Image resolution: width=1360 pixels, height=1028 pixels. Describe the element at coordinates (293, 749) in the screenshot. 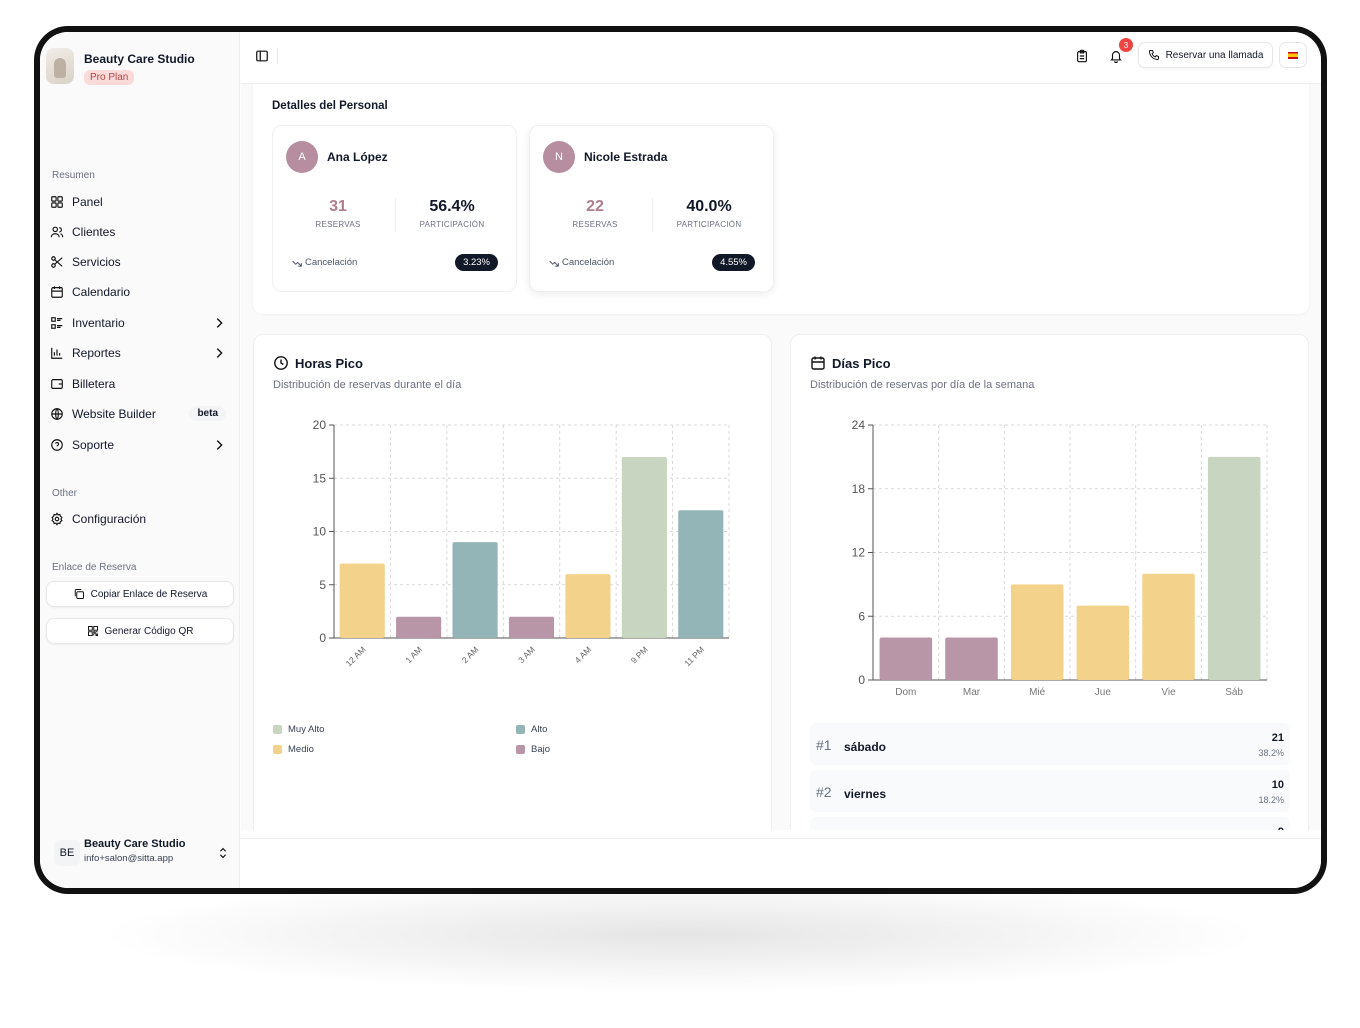

I see `legend-item-medio: Medio` at that location.